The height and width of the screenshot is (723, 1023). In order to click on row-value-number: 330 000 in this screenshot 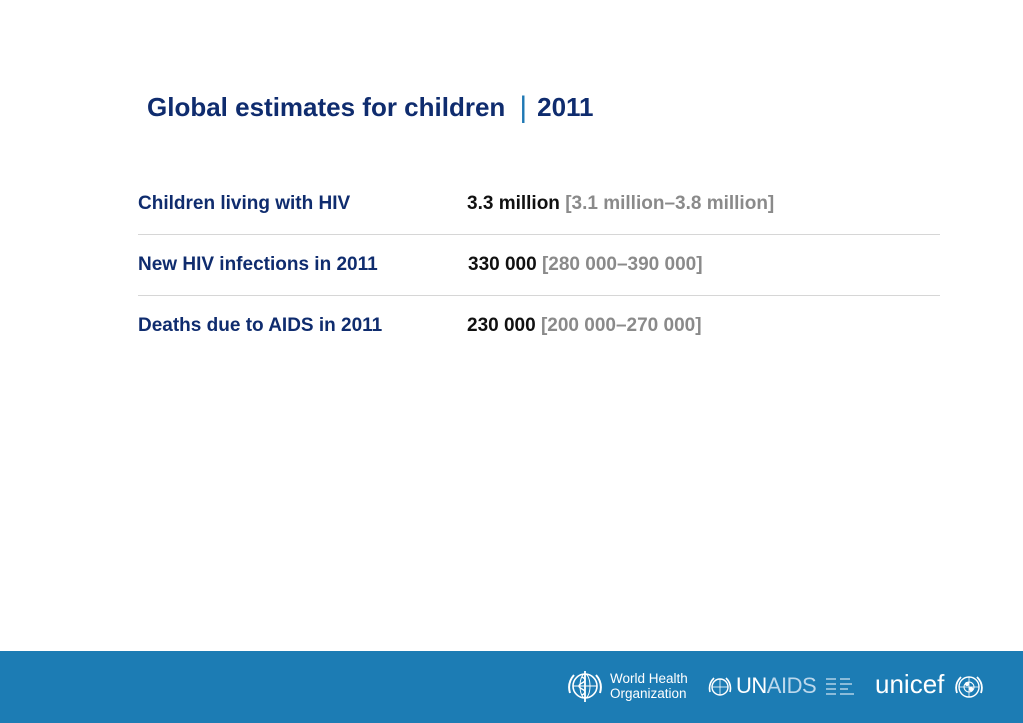, I will do `click(502, 264)`.